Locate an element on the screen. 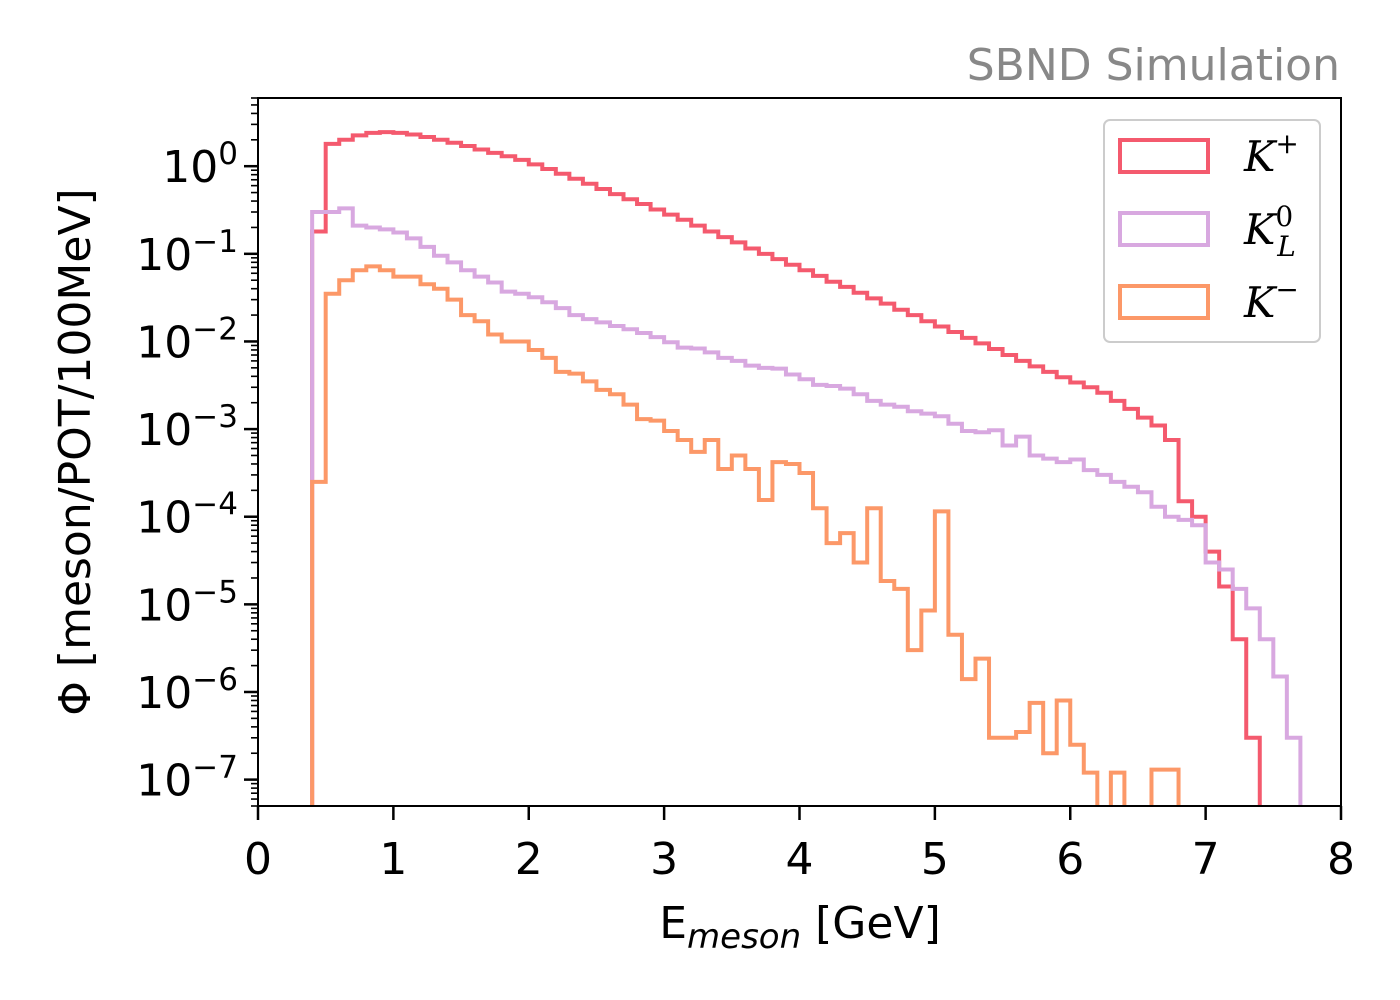 This screenshot has width=1400, height=1000. legend-label-K+: K+ is located at coordinates (1271, 154).